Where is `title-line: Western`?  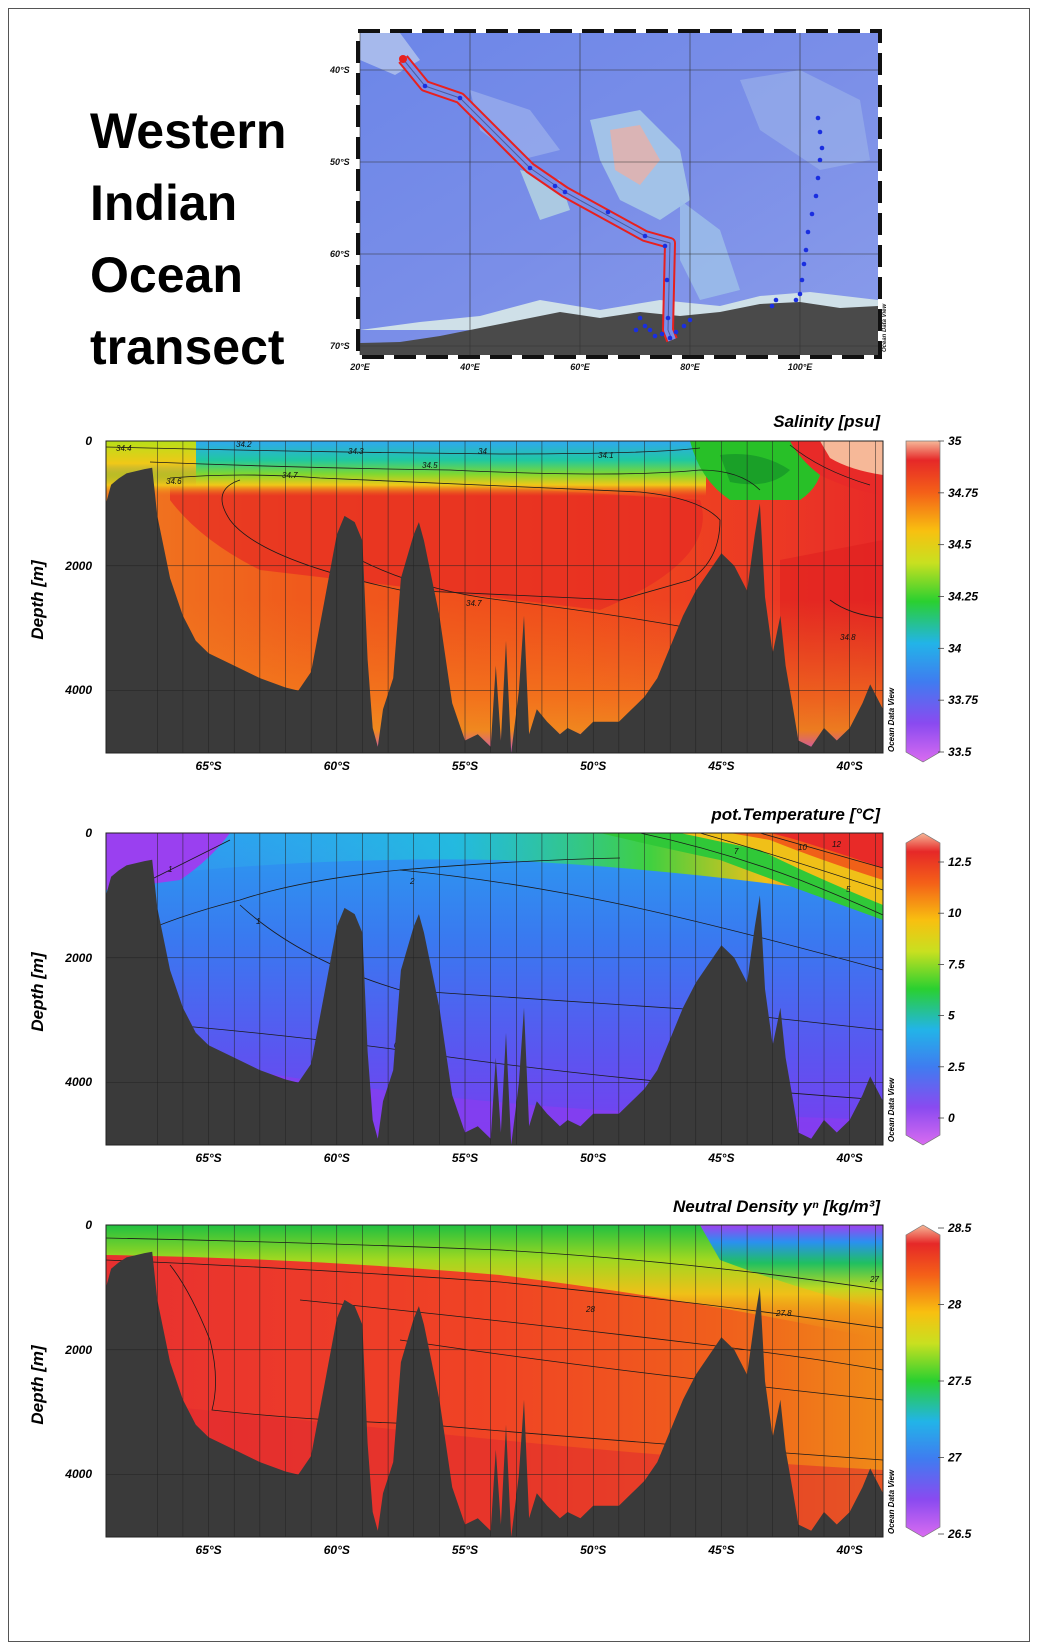
title-line: Western is located at coordinates (188, 131).